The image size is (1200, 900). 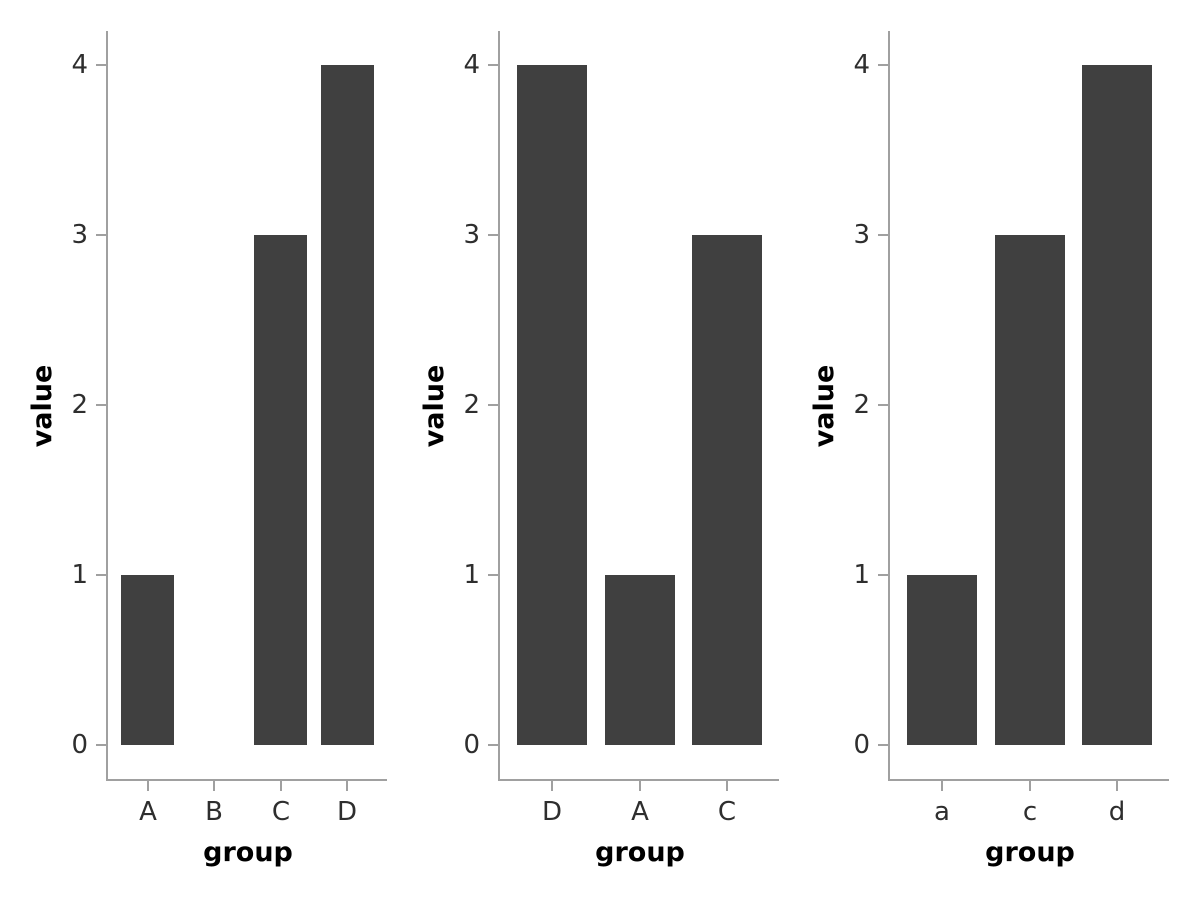 What do you see at coordinates (1117, 405) in the screenshot?
I see `bar-d` at bounding box center [1117, 405].